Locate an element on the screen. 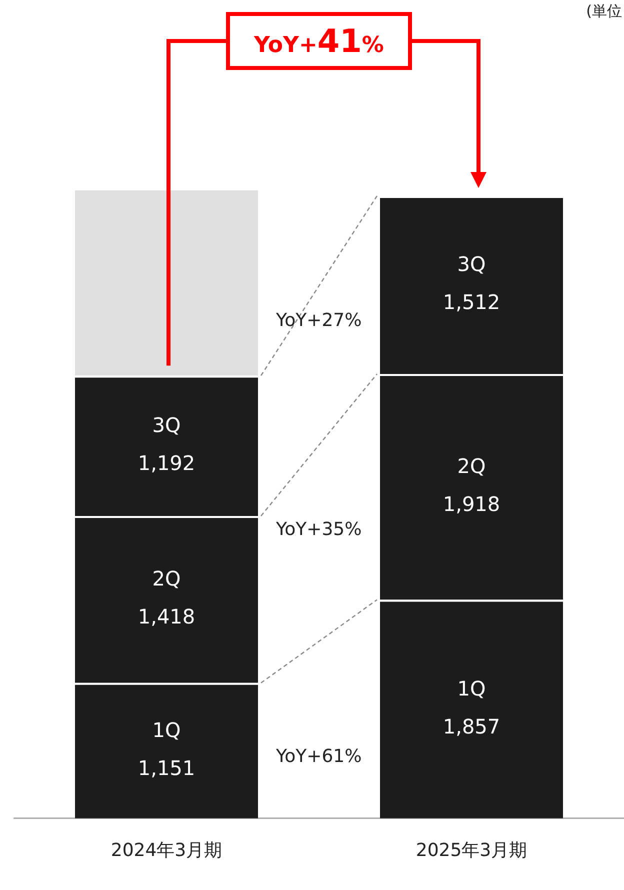  text: 3Q is located at coordinates (471, 264).